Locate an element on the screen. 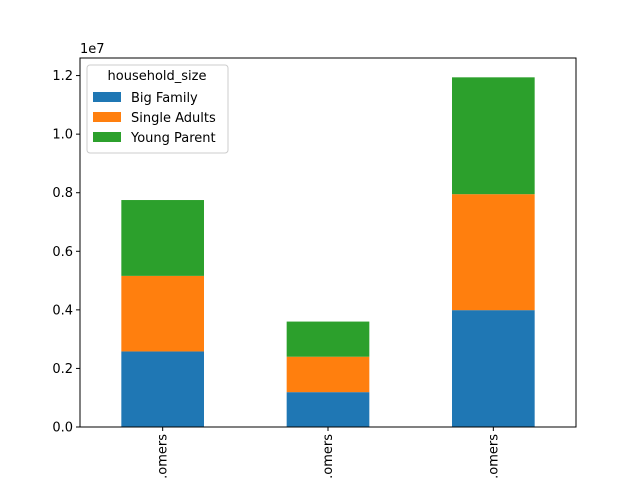 The image size is (640, 485). legend-label-young-parent: Young Parent is located at coordinates (173, 138).